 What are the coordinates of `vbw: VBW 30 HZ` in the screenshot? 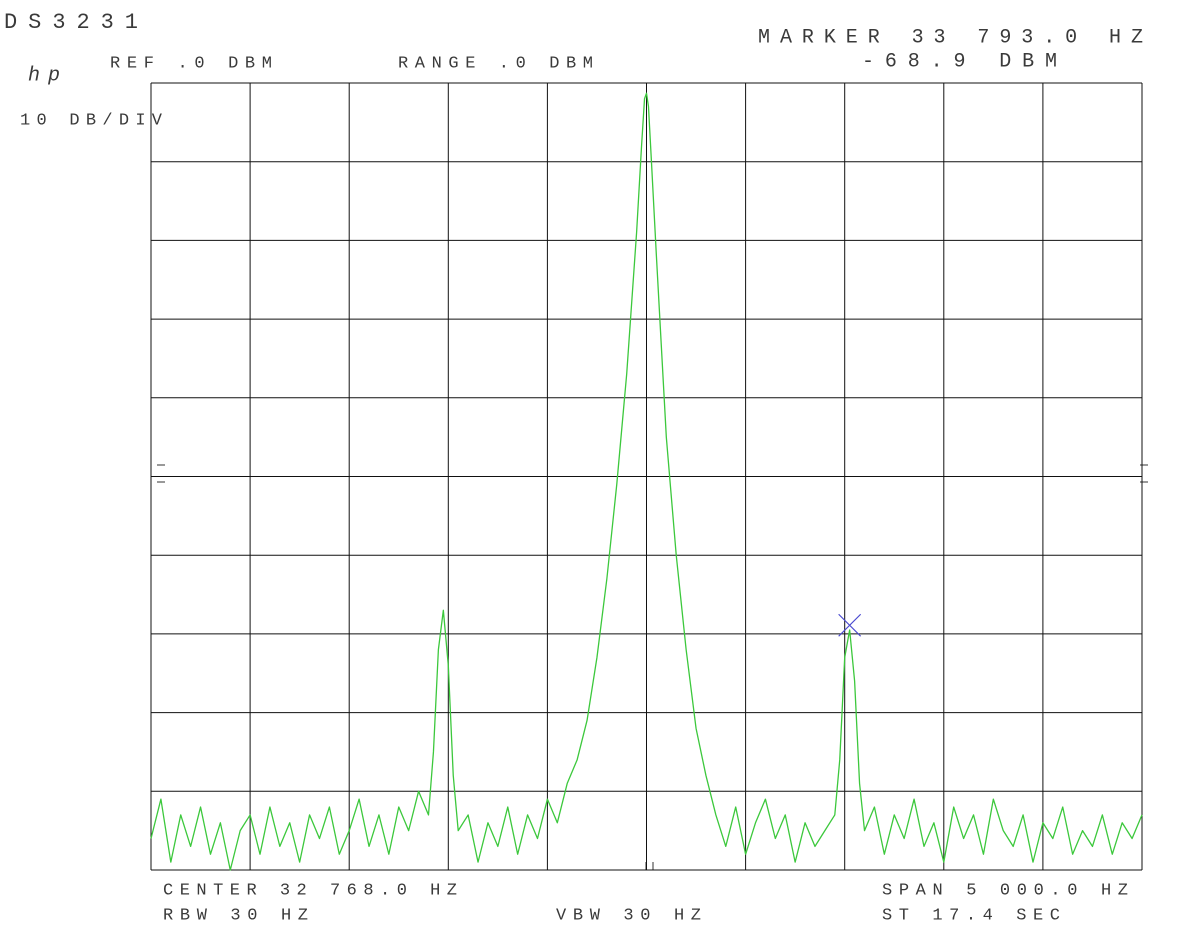 It's located at (628, 915).